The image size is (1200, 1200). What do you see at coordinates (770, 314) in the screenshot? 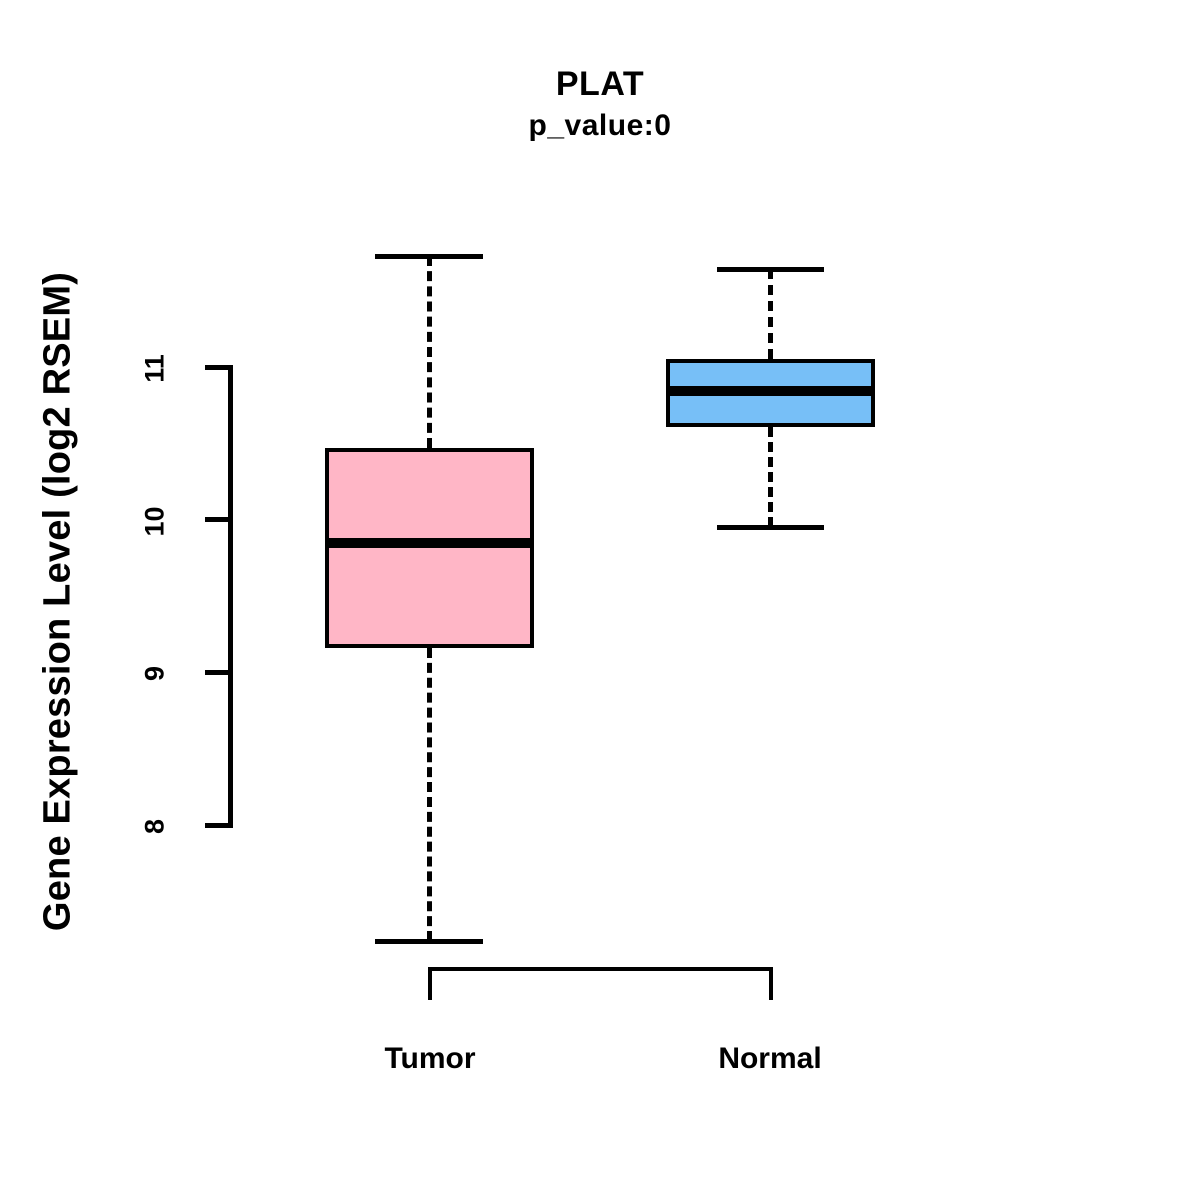
I see `normal-upper-whisker` at bounding box center [770, 314].